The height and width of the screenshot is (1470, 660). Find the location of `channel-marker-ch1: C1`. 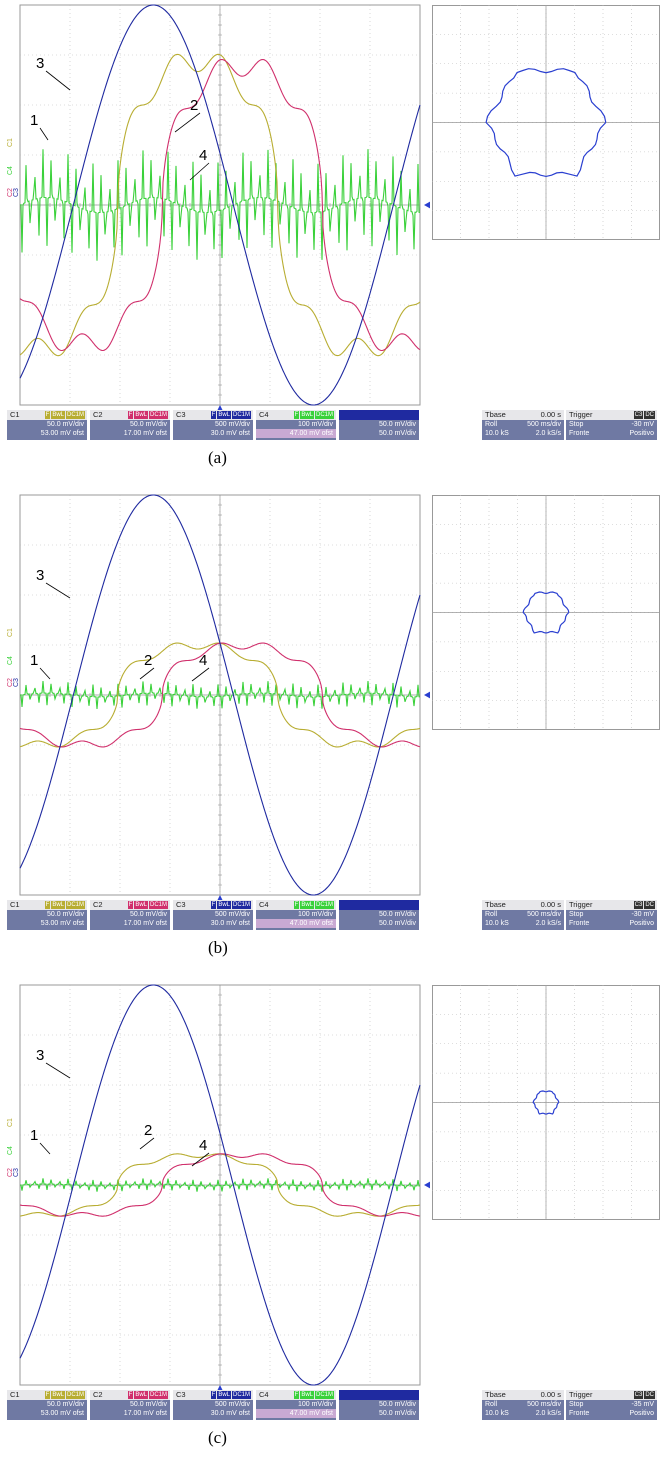

channel-marker-ch1: C1 is located at coordinates (10, 142).